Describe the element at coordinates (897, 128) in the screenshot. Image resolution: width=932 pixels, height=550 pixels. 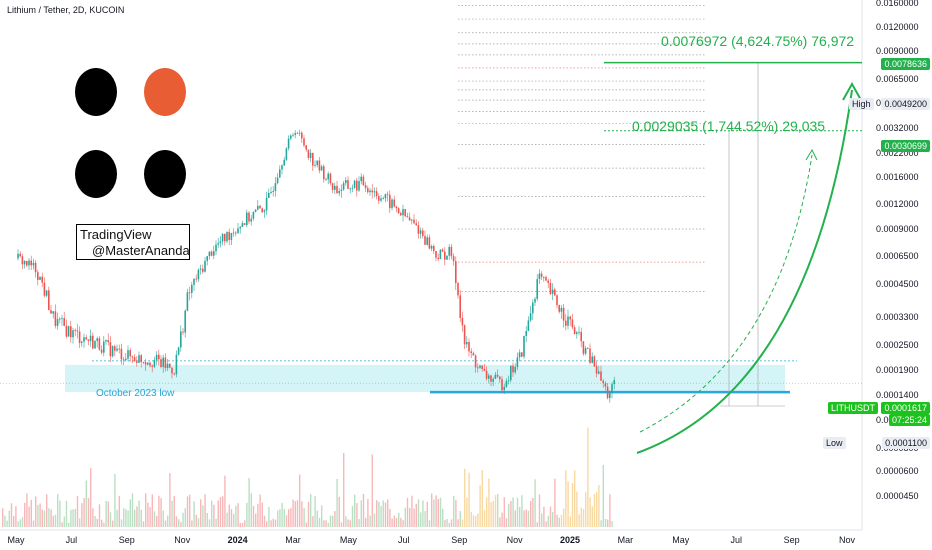
I see `y-tick-label: 0.0032000` at that location.